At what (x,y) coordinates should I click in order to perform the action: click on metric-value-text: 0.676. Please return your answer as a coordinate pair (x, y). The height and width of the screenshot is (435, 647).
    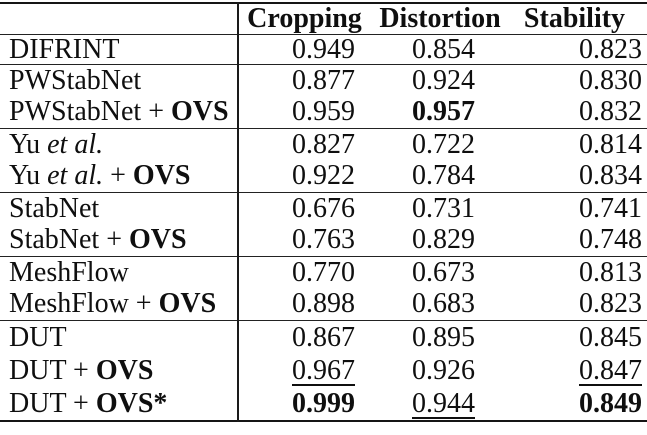
    Looking at the image, I should click on (323, 208).